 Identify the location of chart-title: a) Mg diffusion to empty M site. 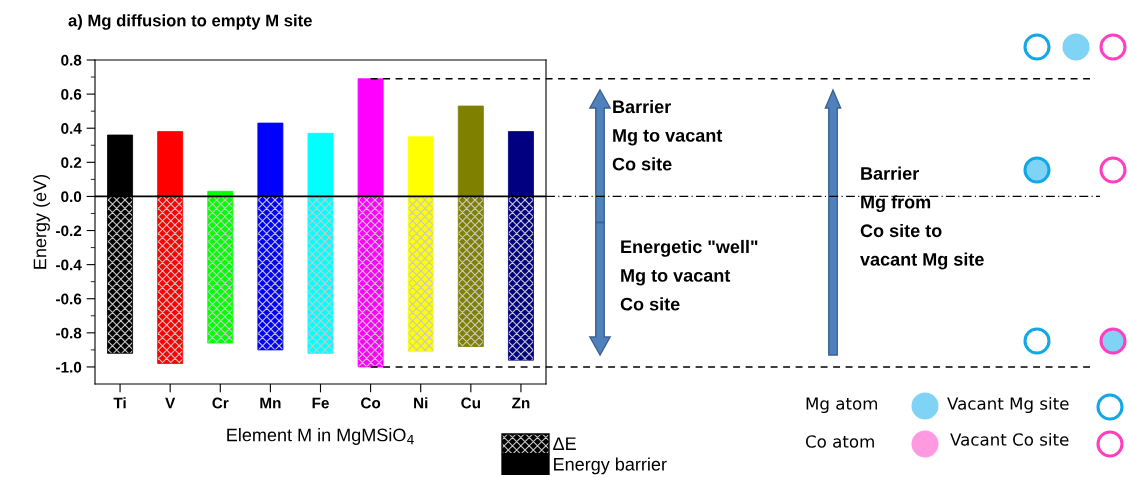
(190, 22).